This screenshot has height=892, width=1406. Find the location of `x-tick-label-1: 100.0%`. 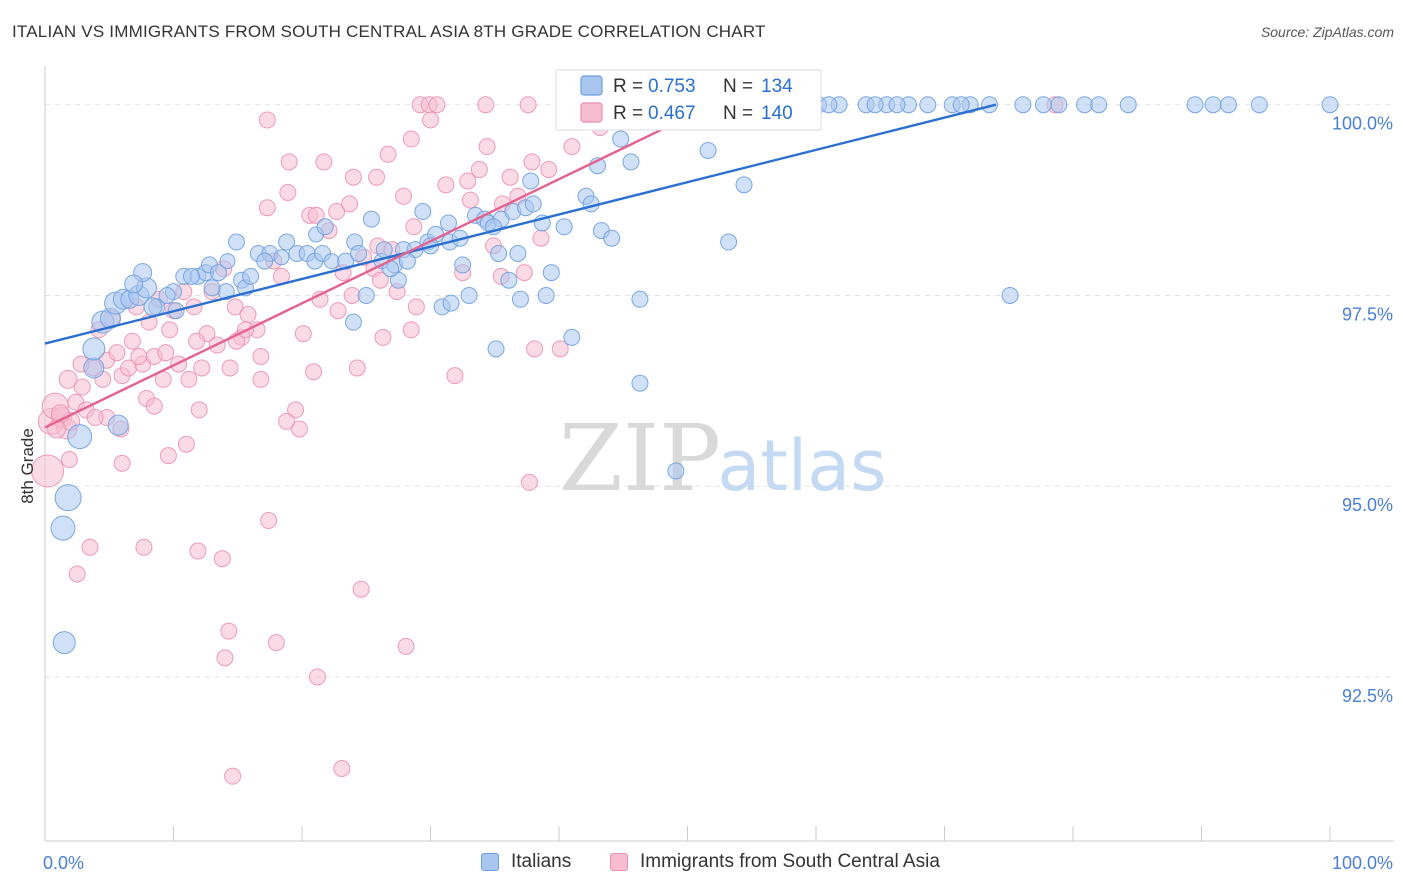

x-tick-label-1: 100.0% is located at coordinates (1362, 863).